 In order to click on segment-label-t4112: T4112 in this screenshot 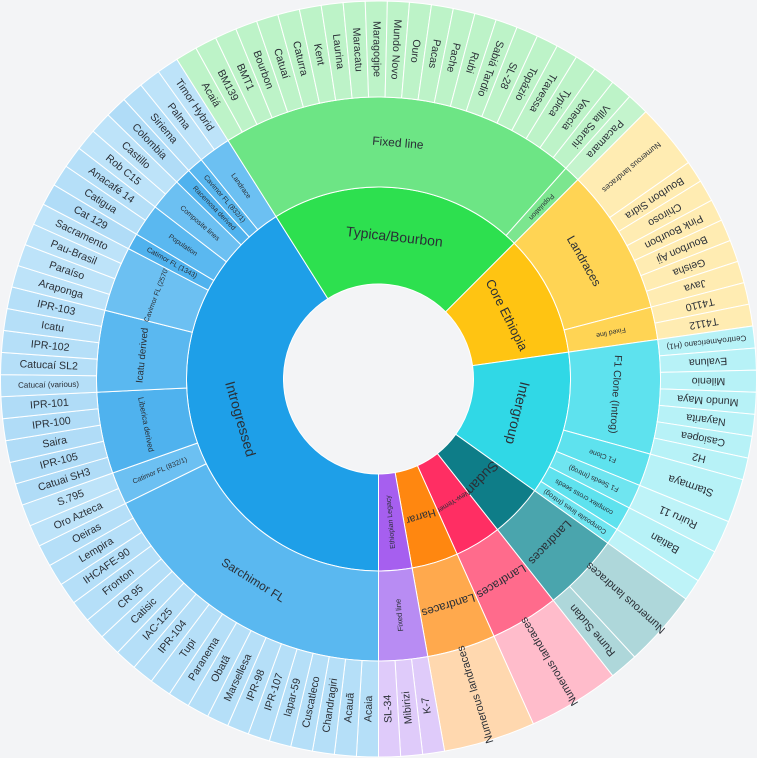, I will do `click(703, 323)`.